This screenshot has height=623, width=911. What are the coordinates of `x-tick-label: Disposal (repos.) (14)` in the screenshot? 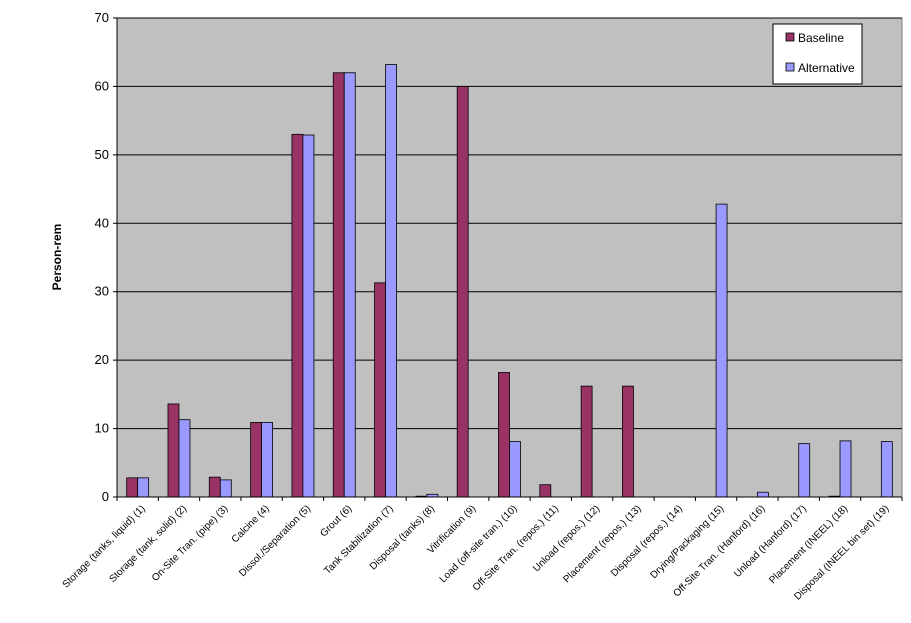 It's located at (647, 541).